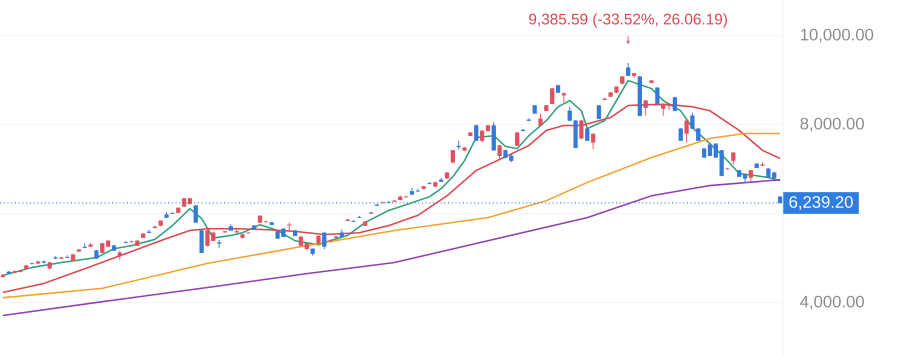 The image size is (900, 356). What do you see at coordinates (628, 20) in the screenshot?
I see `annotation: 9,385.59 (-33.52%, 26.06.19)` at bounding box center [628, 20].